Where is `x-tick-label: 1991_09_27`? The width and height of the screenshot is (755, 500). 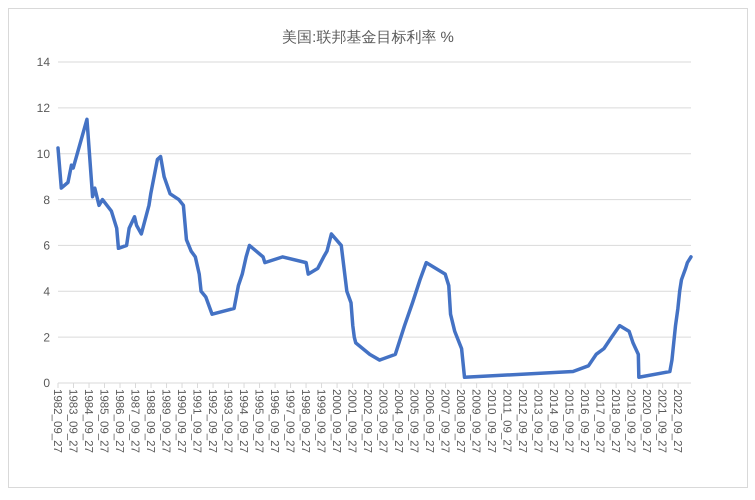
x-tick-label: 1991_09_27 is located at coordinates (196, 421).